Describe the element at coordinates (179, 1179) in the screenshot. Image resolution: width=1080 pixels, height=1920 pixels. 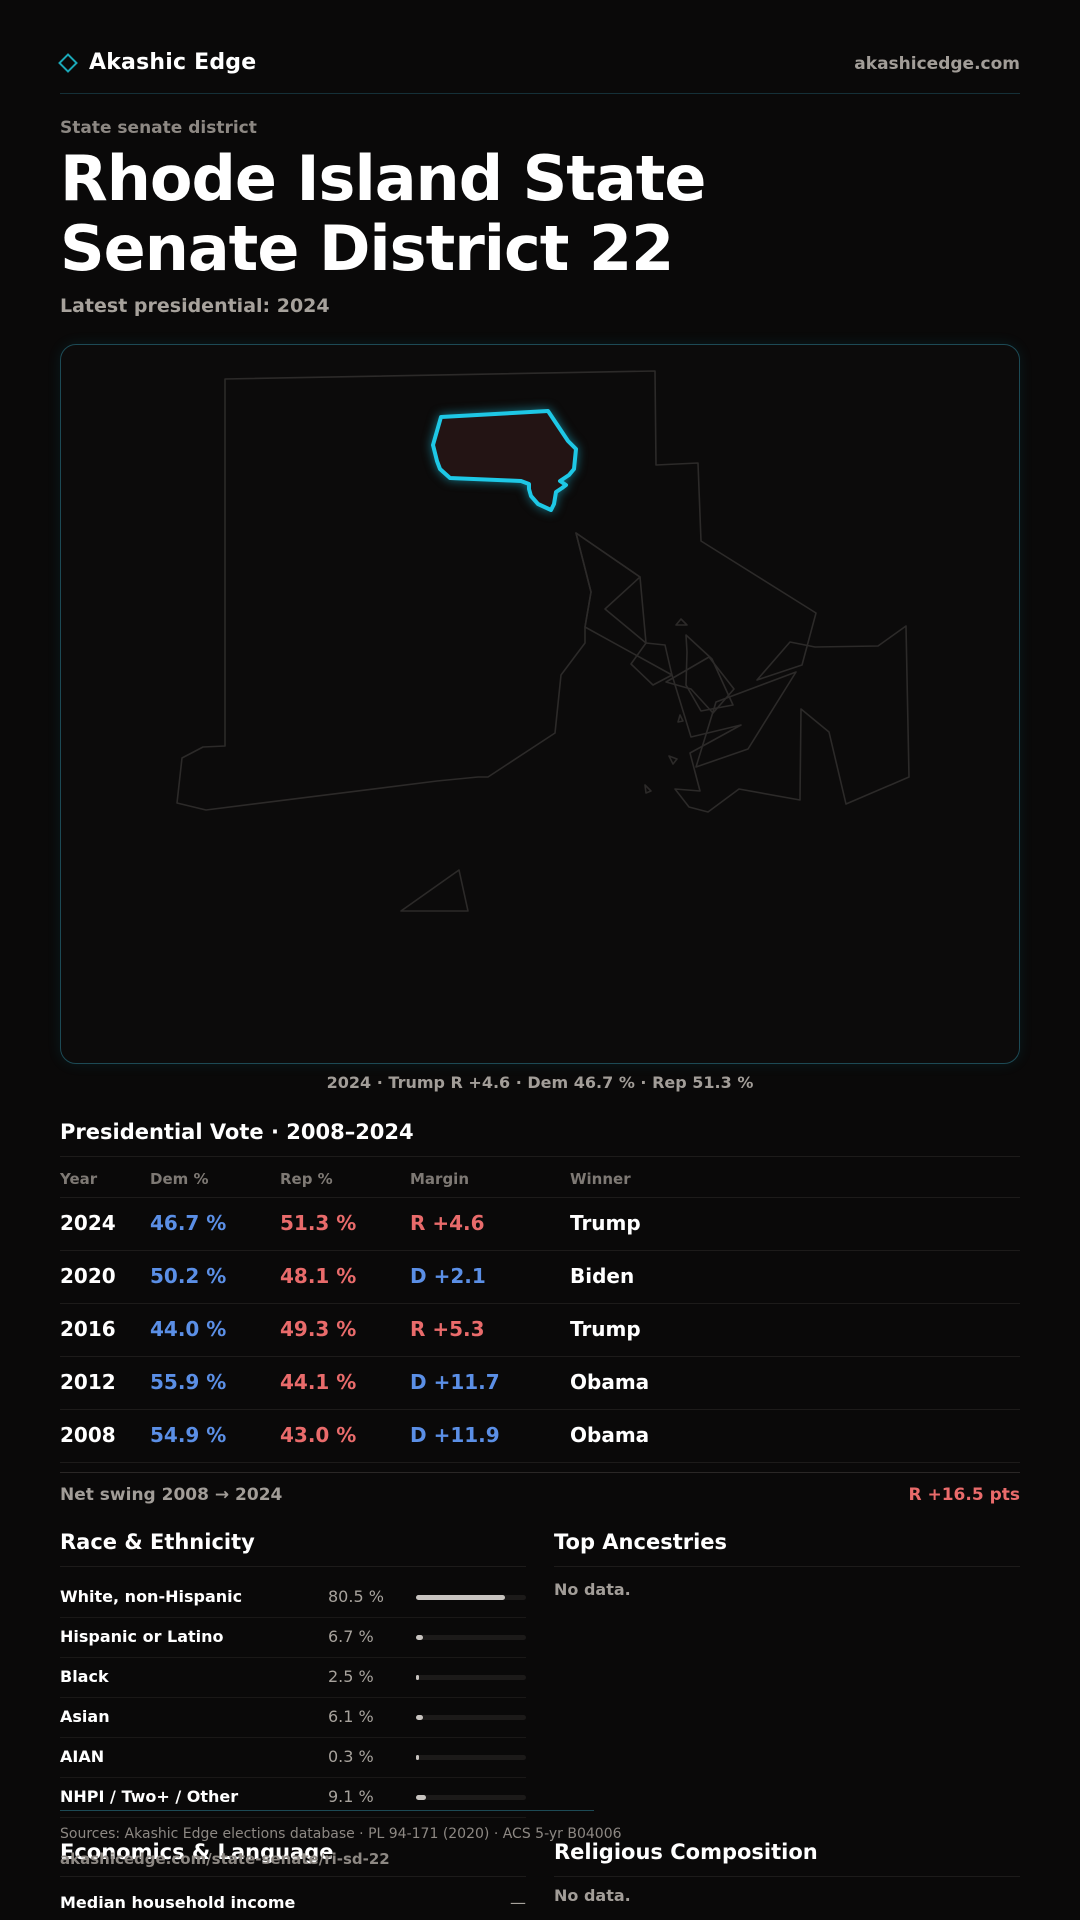
I see `column-header-dem: Dem %` at that location.